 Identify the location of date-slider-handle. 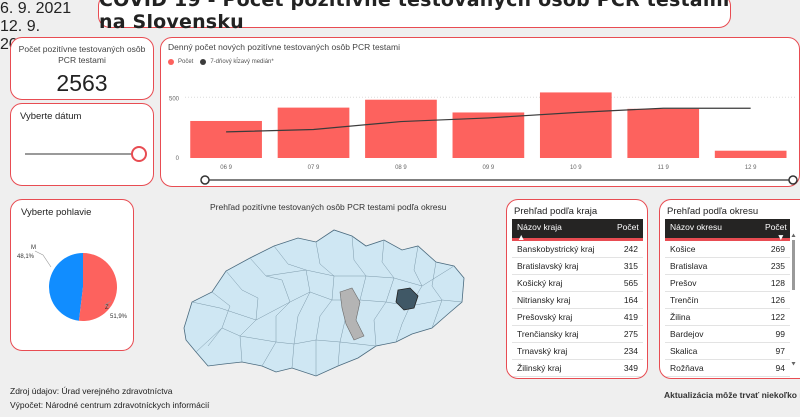
(139, 154).